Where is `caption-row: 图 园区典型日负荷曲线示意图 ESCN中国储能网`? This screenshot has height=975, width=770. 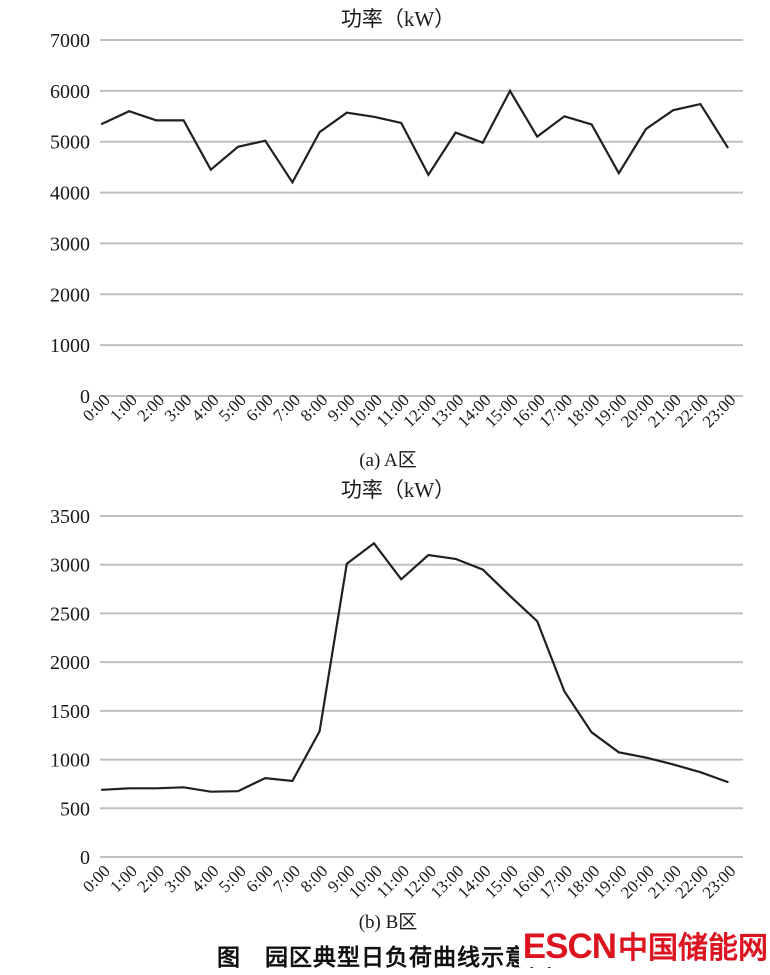
caption-row: 图 园区典型日负荷曲线示意图 ESCN中国储能网 is located at coordinates (385, 949).